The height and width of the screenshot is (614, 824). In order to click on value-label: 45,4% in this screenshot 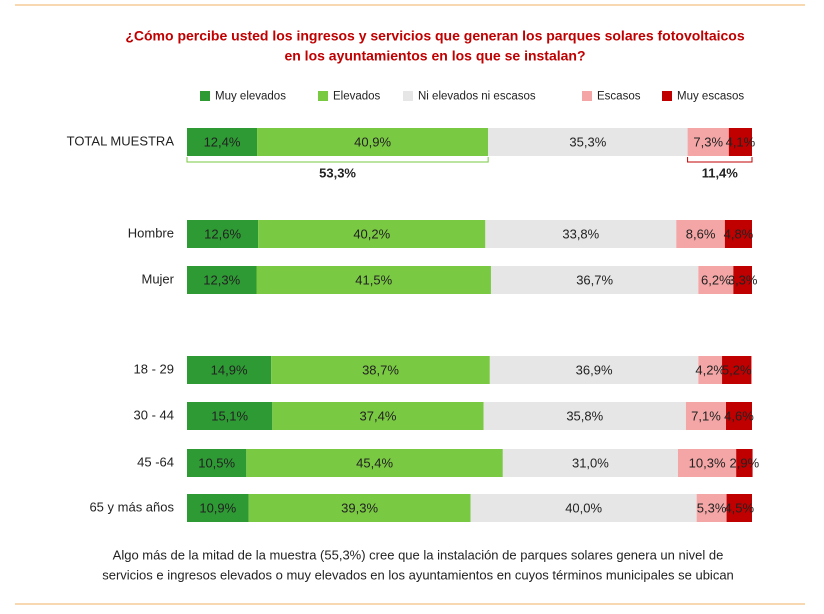, I will do `click(374, 462)`.